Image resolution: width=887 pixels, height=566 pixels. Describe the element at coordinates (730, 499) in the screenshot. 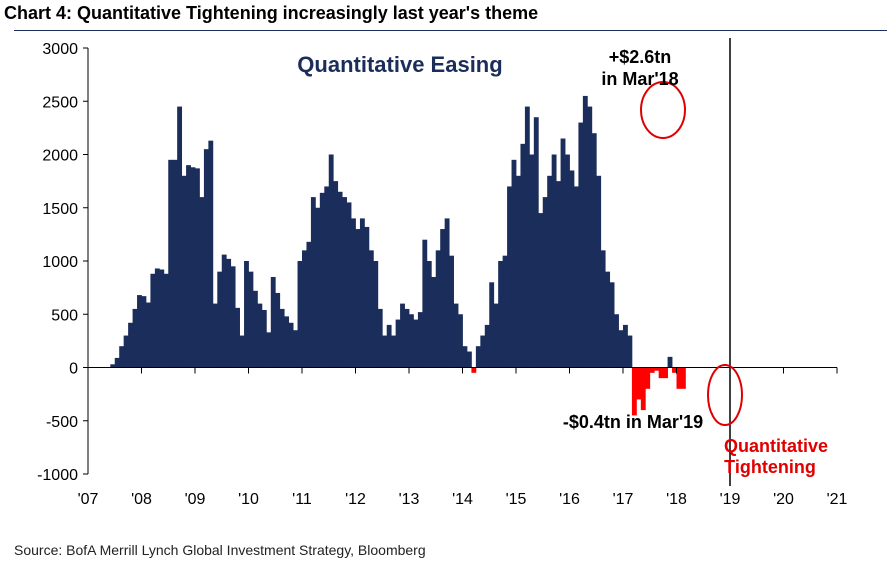

I see `x-tick-label: '19` at that location.